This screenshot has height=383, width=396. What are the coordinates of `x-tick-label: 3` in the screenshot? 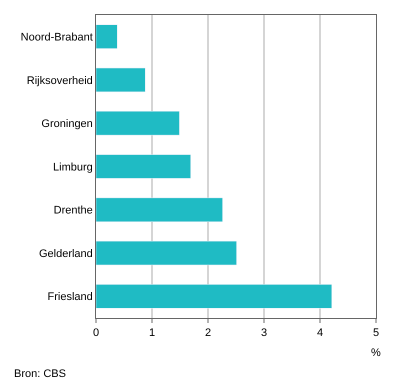 It's located at (264, 333).